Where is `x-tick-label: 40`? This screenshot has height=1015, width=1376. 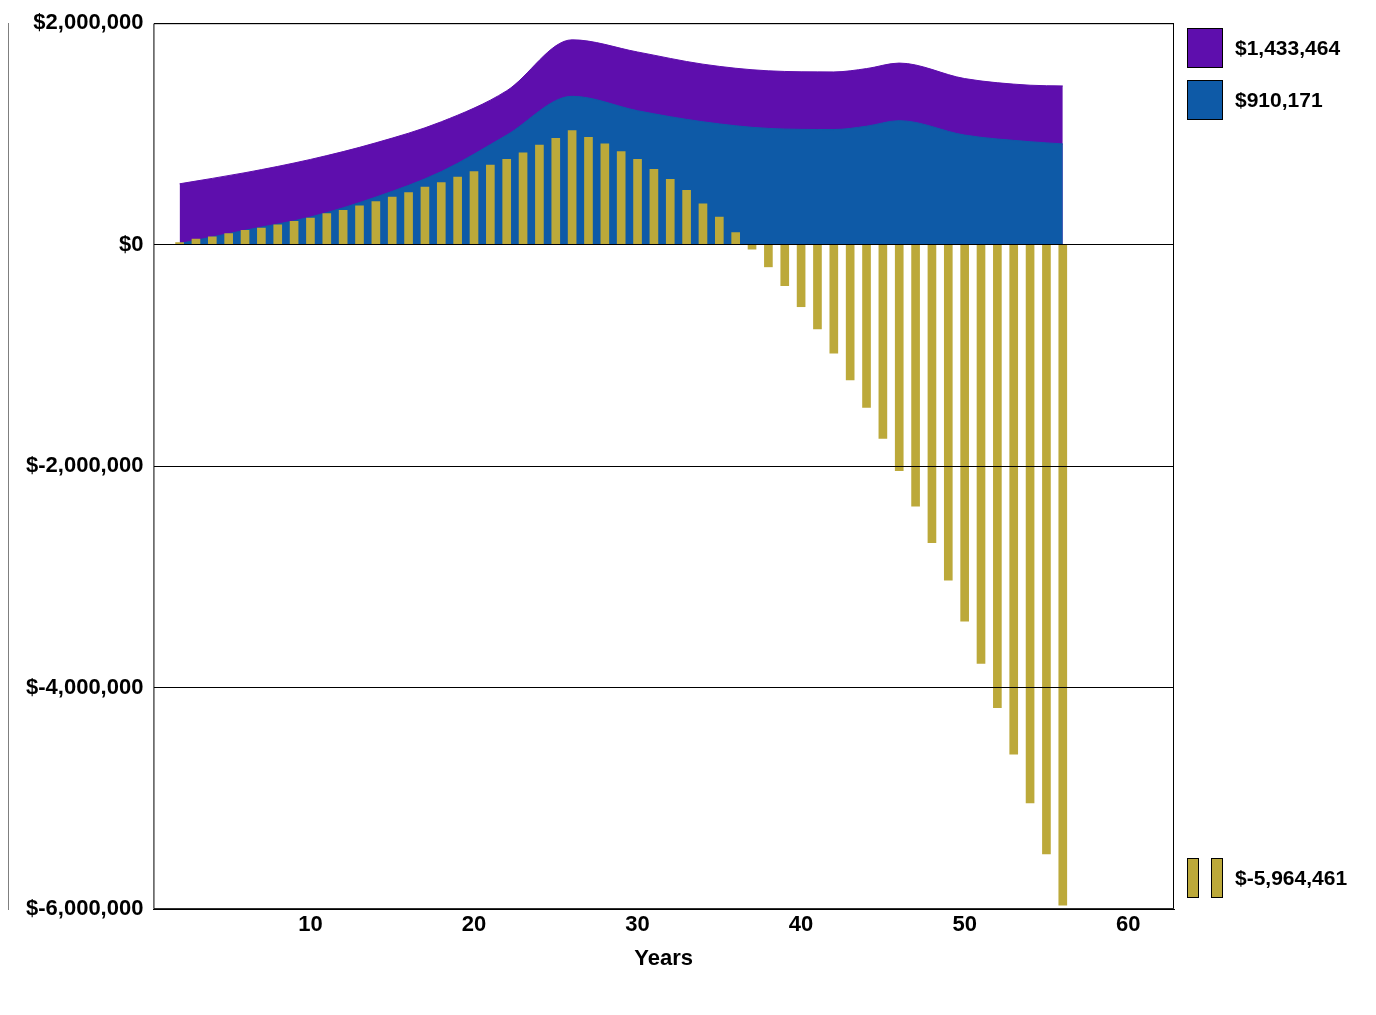 x-tick-label: 40 is located at coordinates (801, 924).